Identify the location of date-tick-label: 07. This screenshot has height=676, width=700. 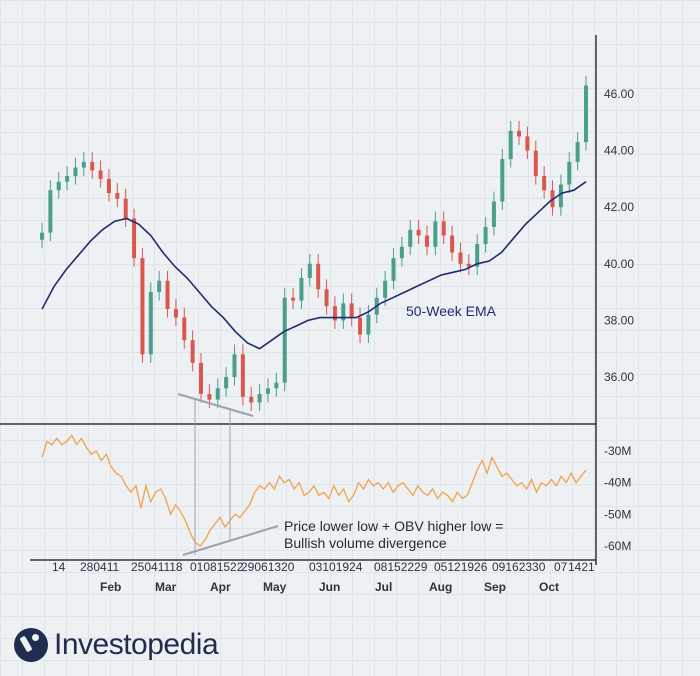
(561, 567).